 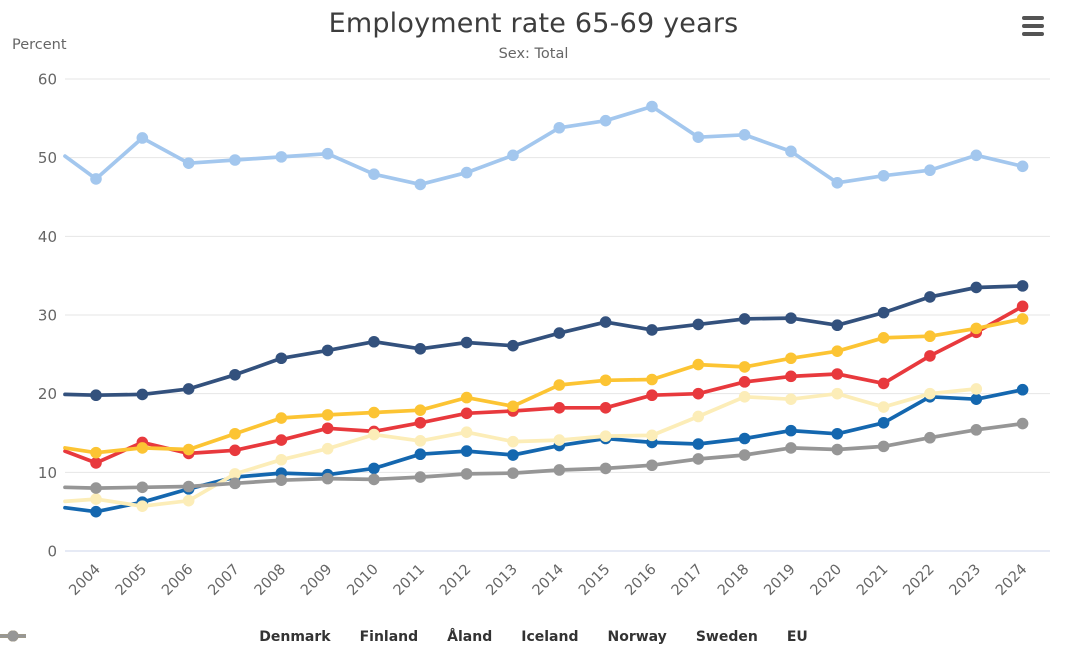 What do you see at coordinates (165, 637) in the screenshot?
I see `legend-item-denmark: Denmark` at bounding box center [165, 637].